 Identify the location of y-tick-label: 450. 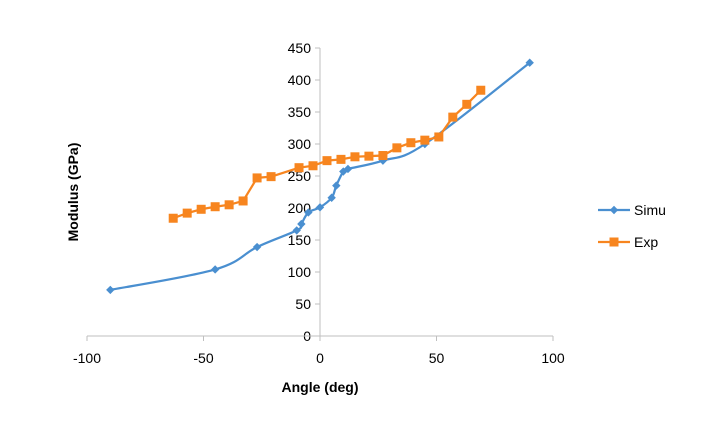
(300, 48).